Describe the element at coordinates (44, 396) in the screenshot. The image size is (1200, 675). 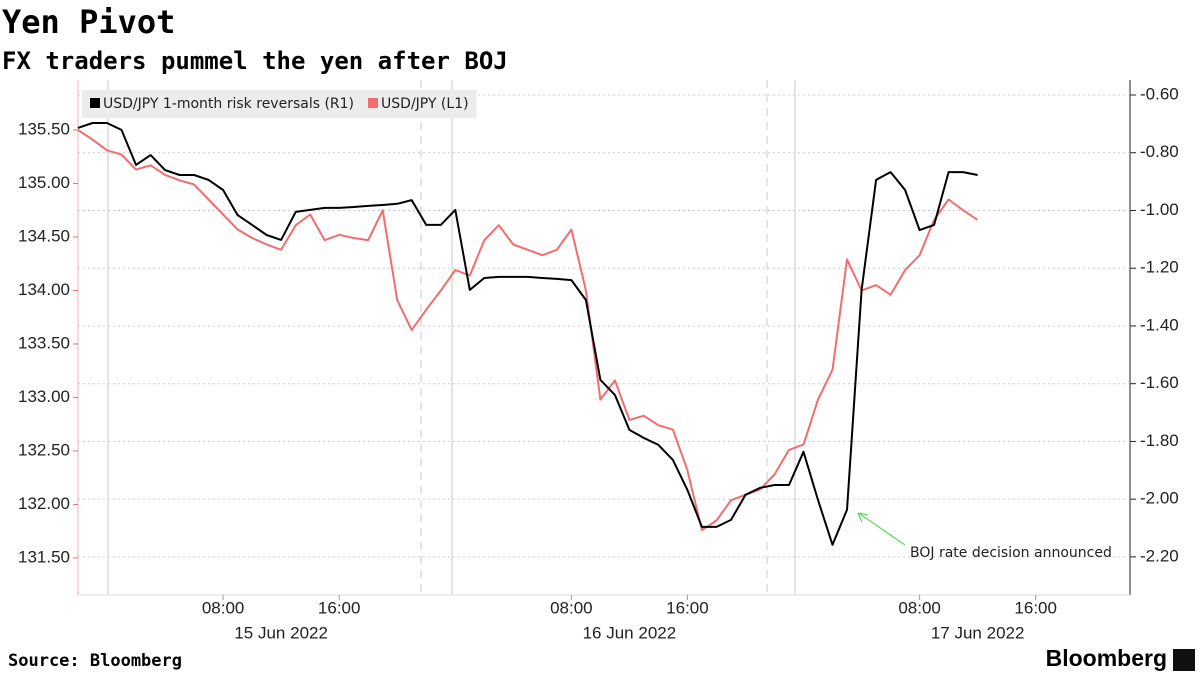
I see `y-tick-label: 133.00` at that location.